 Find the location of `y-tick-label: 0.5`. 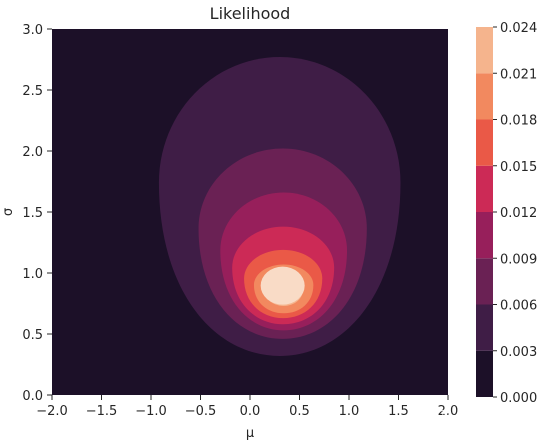

y-tick-label: 0.5 is located at coordinates (32, 335).